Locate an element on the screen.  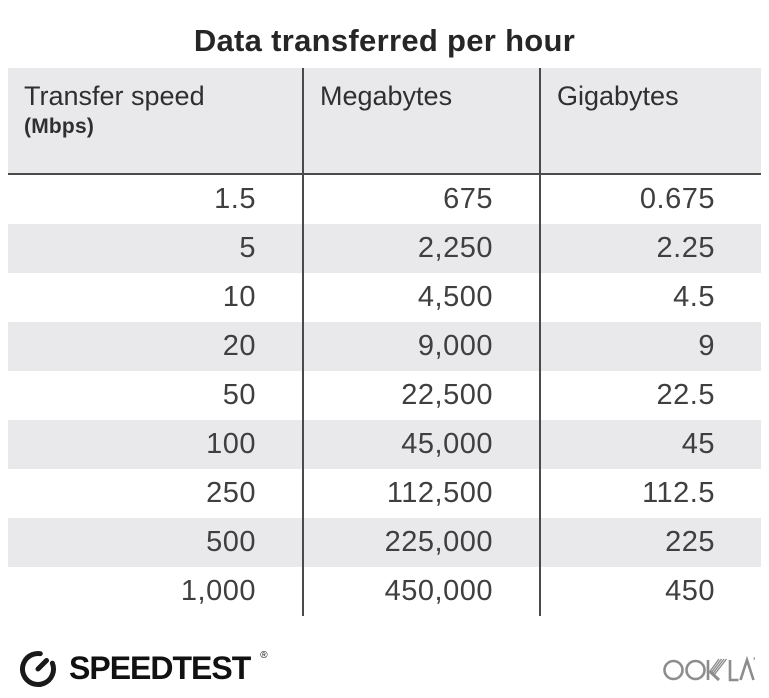
column-header-transfer-speed: Transfer speed (Mbps) is located at coordinates (155, 121).